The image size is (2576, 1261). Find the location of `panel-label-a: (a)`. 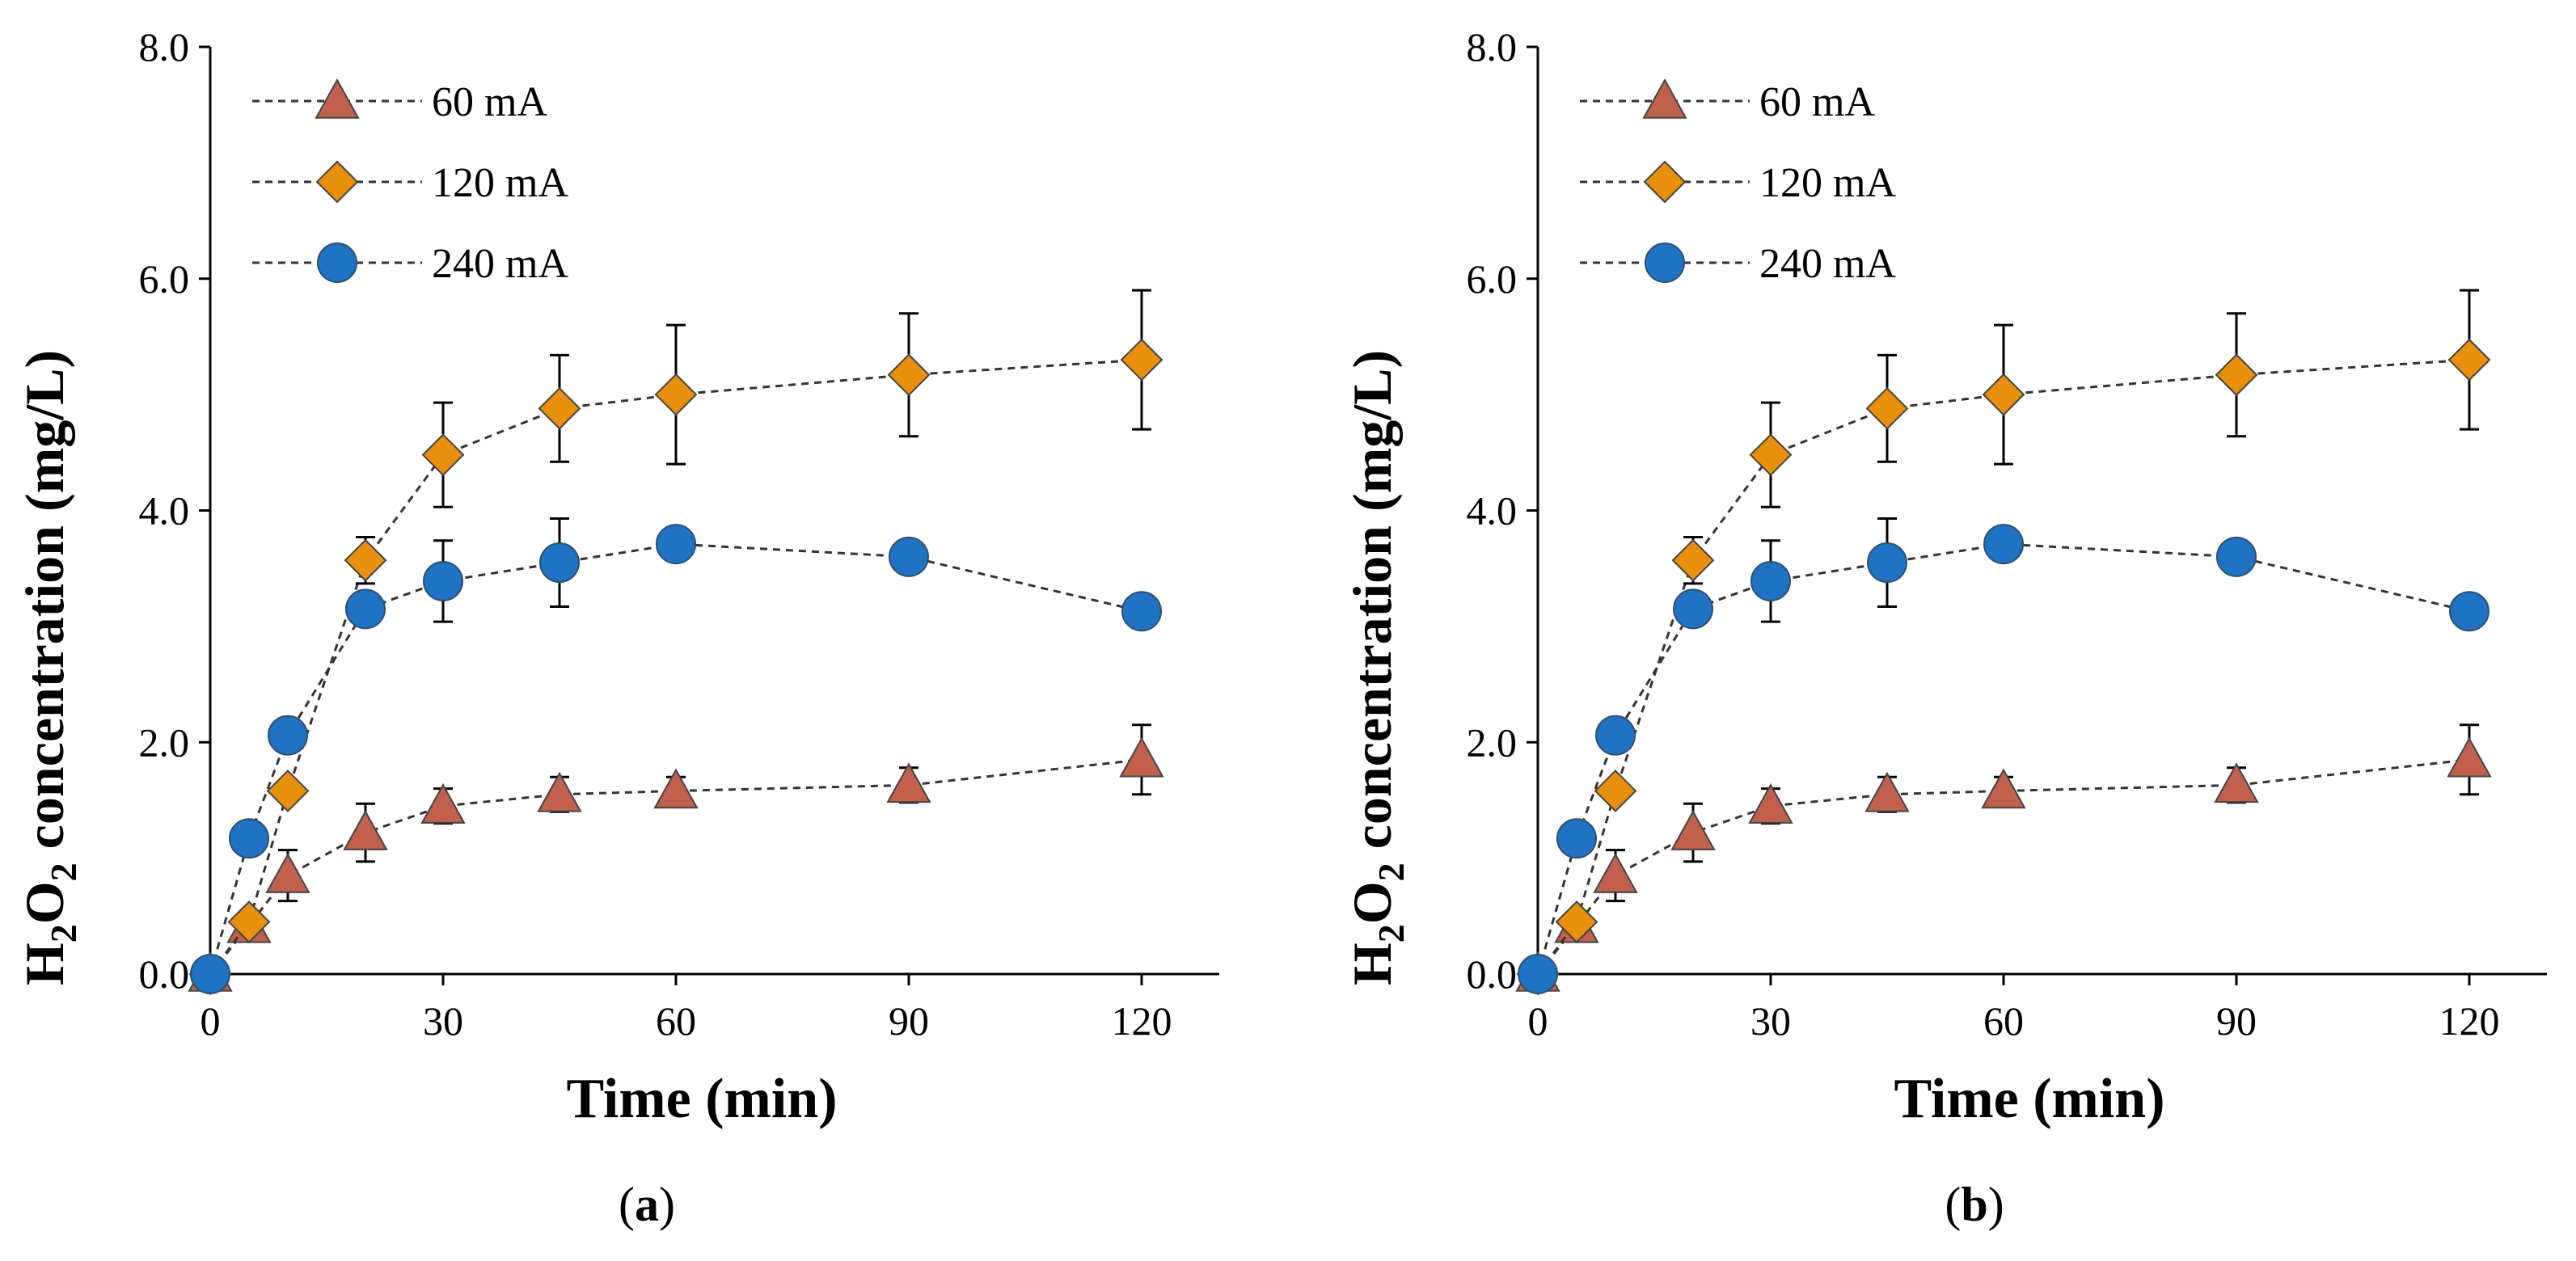

panel-label-a: (a) is located at coordinates (647, 1204).